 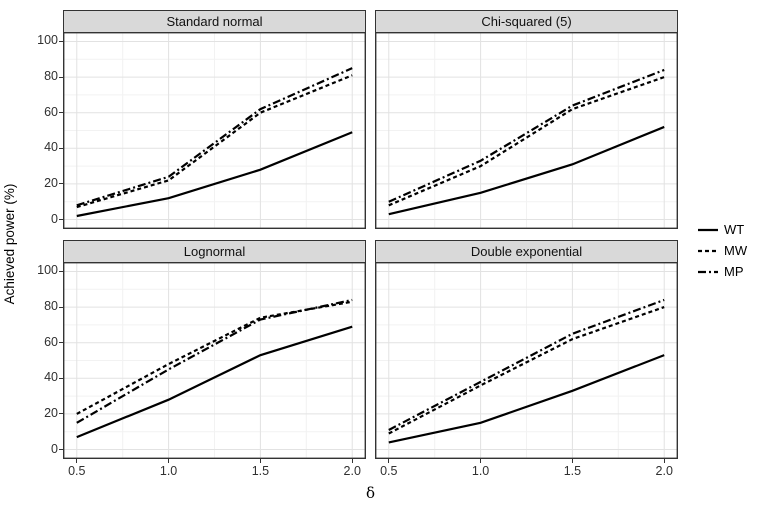 I want to click on legend-item-mp: MP, so click(x=730, y=271).